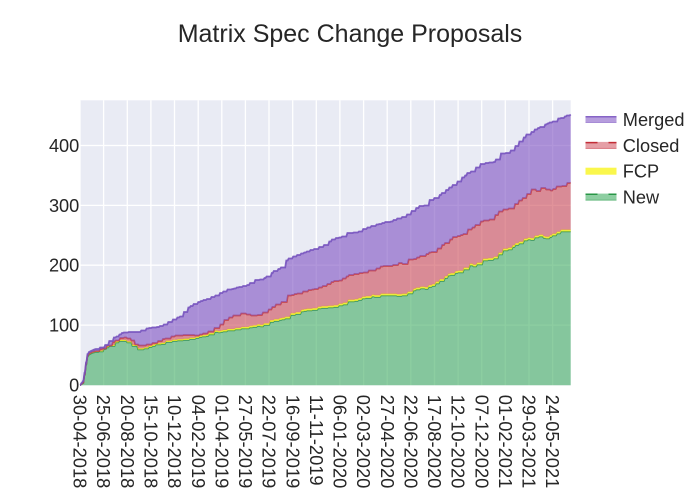 The image size is (700, 500). Describe the element at coordinates (340, 442) in the screenshot. I see `svg-text: 06-01-2020` at that location.